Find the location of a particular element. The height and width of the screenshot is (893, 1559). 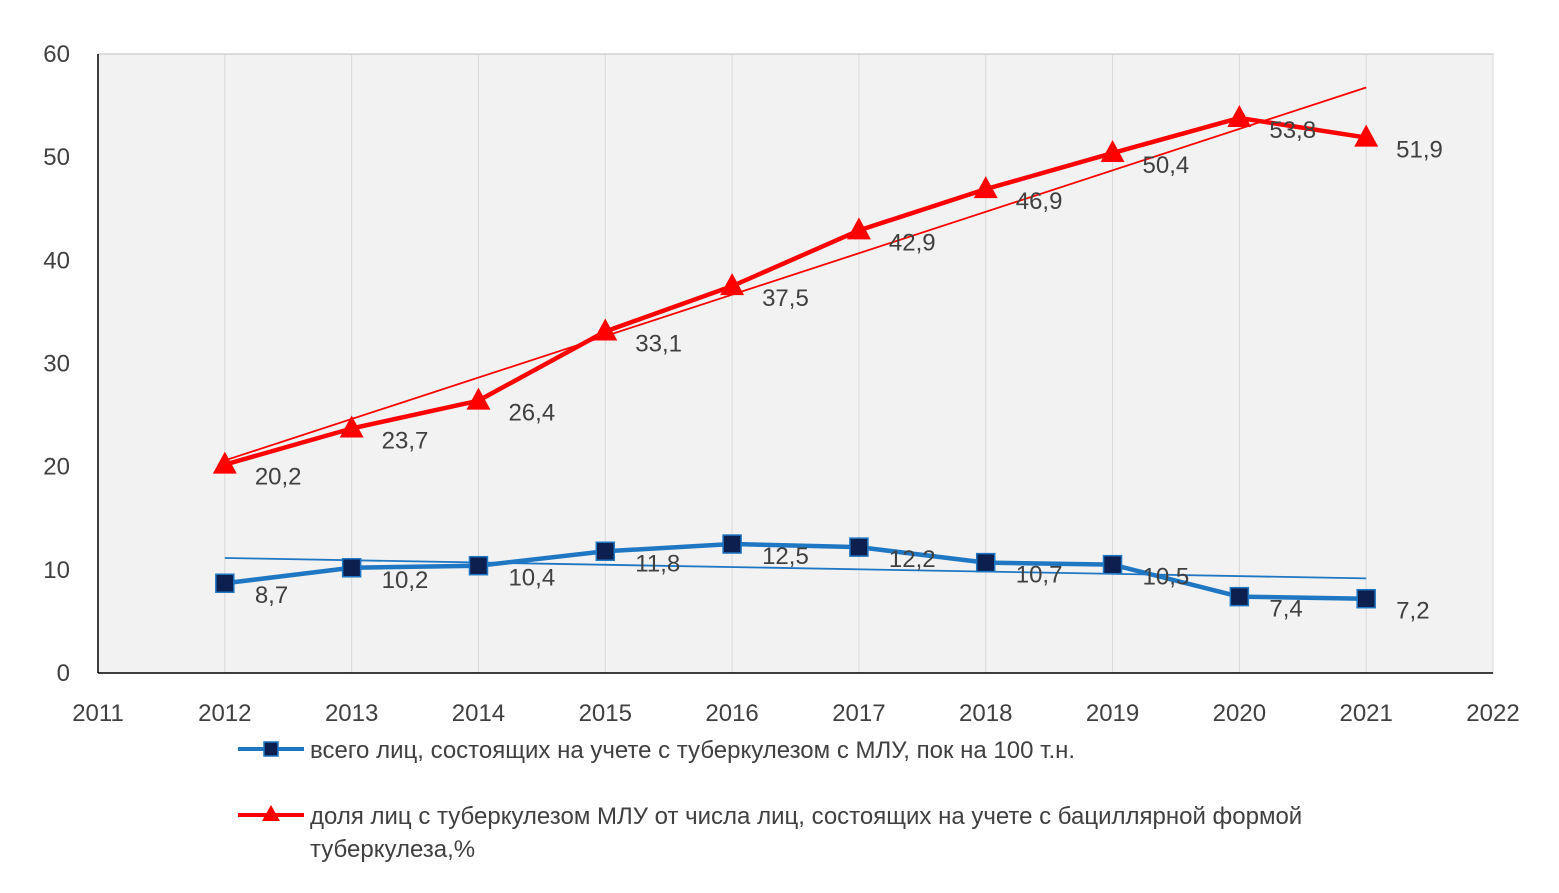

data-label: 46,9 is located at coordinates (1039, 201).